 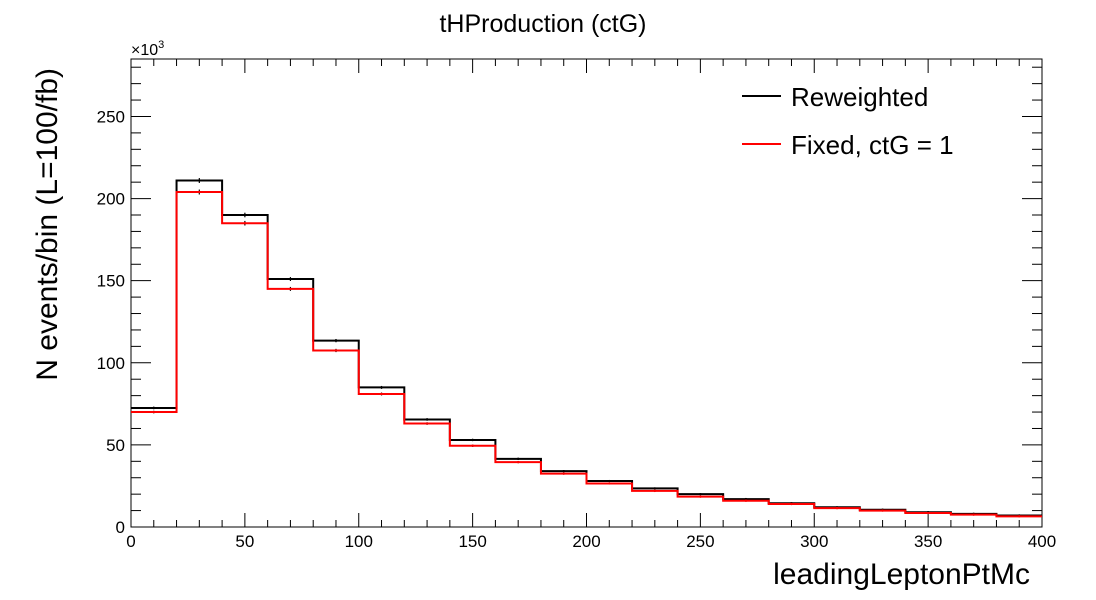 What do you see at coordinates (111, 116) in the screenshot?
I see `y-tick-label: 250` at bounding box center [111, 116].